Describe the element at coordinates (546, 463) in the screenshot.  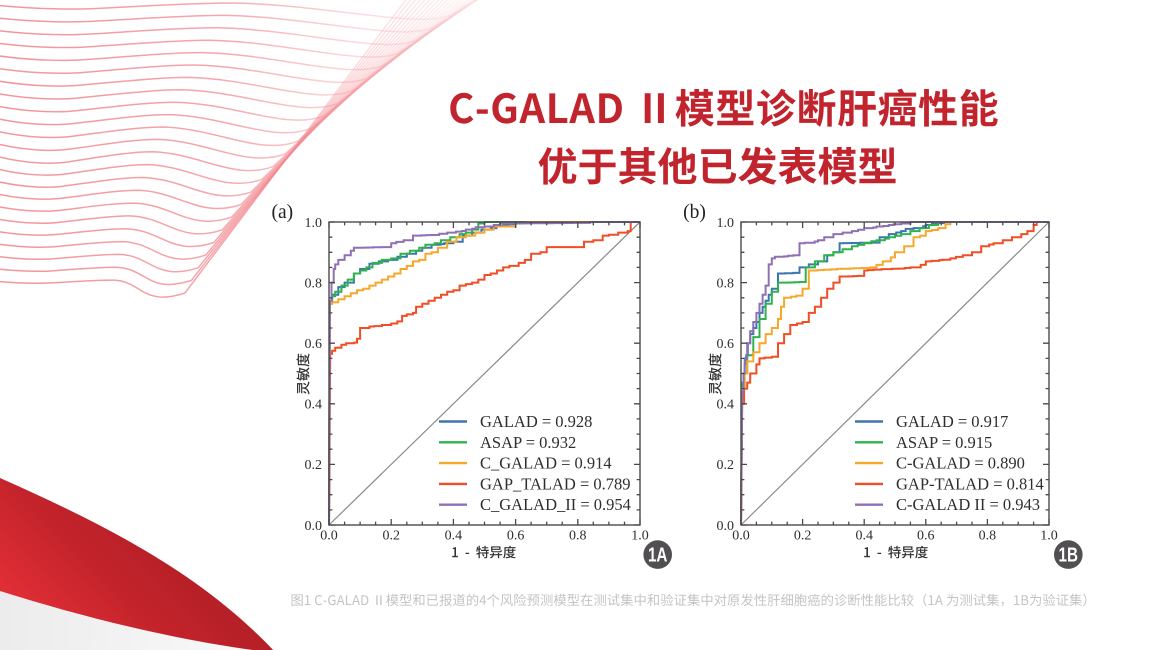
I see `svg-text: C_GALAD = 0.914` at that location.